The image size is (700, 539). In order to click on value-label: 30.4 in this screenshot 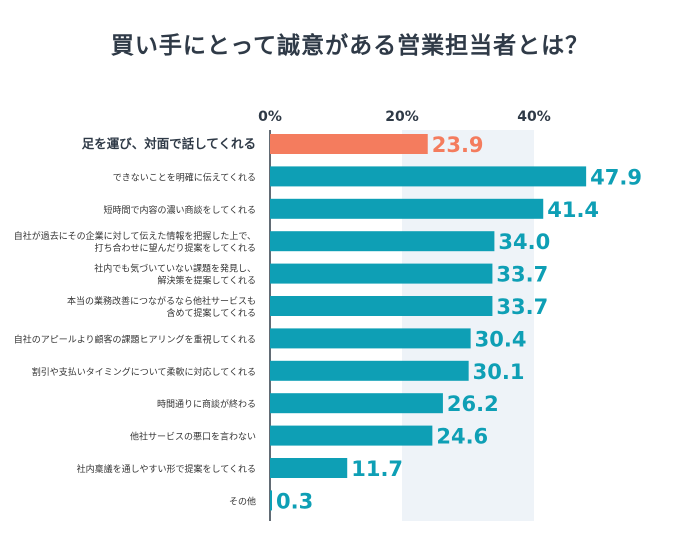, I will do `click(501, 339)`.